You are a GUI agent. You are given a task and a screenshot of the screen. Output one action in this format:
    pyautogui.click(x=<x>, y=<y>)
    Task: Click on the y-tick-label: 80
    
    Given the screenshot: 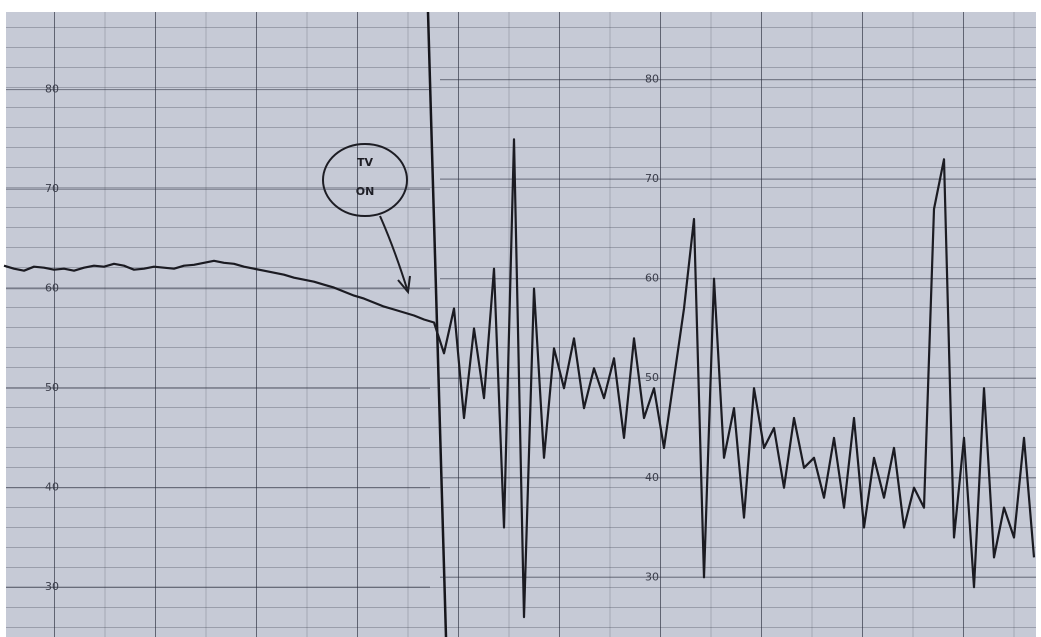 What is the action you would take?
    pyautogui.click(x=52, y=89)
    